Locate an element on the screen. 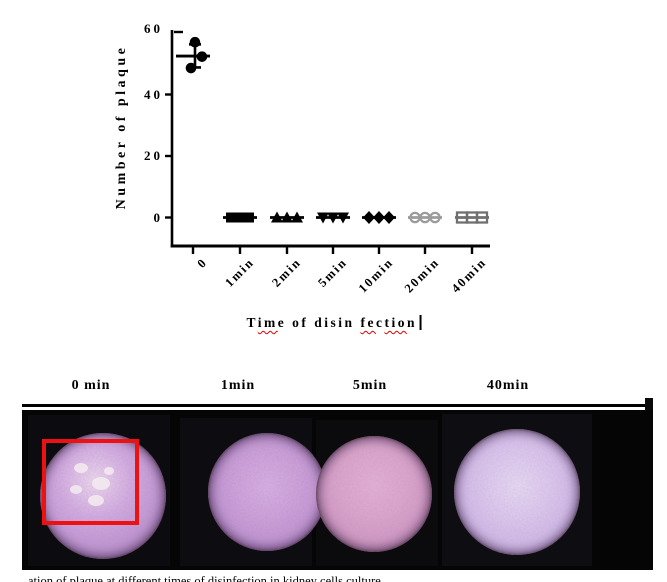 Image resolution: width=667 pixels, height=582 pixels. micrograph-column-label: 5min is located at coordinates (370, 385).